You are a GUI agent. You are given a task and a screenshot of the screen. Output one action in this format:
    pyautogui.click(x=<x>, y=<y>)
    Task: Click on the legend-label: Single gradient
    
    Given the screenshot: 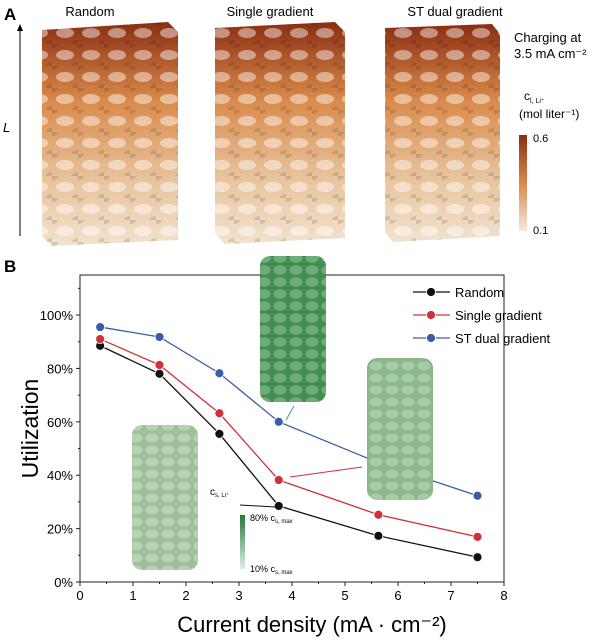 What is the action you would take?
    pyautogui.click(x=498, y=315)
    